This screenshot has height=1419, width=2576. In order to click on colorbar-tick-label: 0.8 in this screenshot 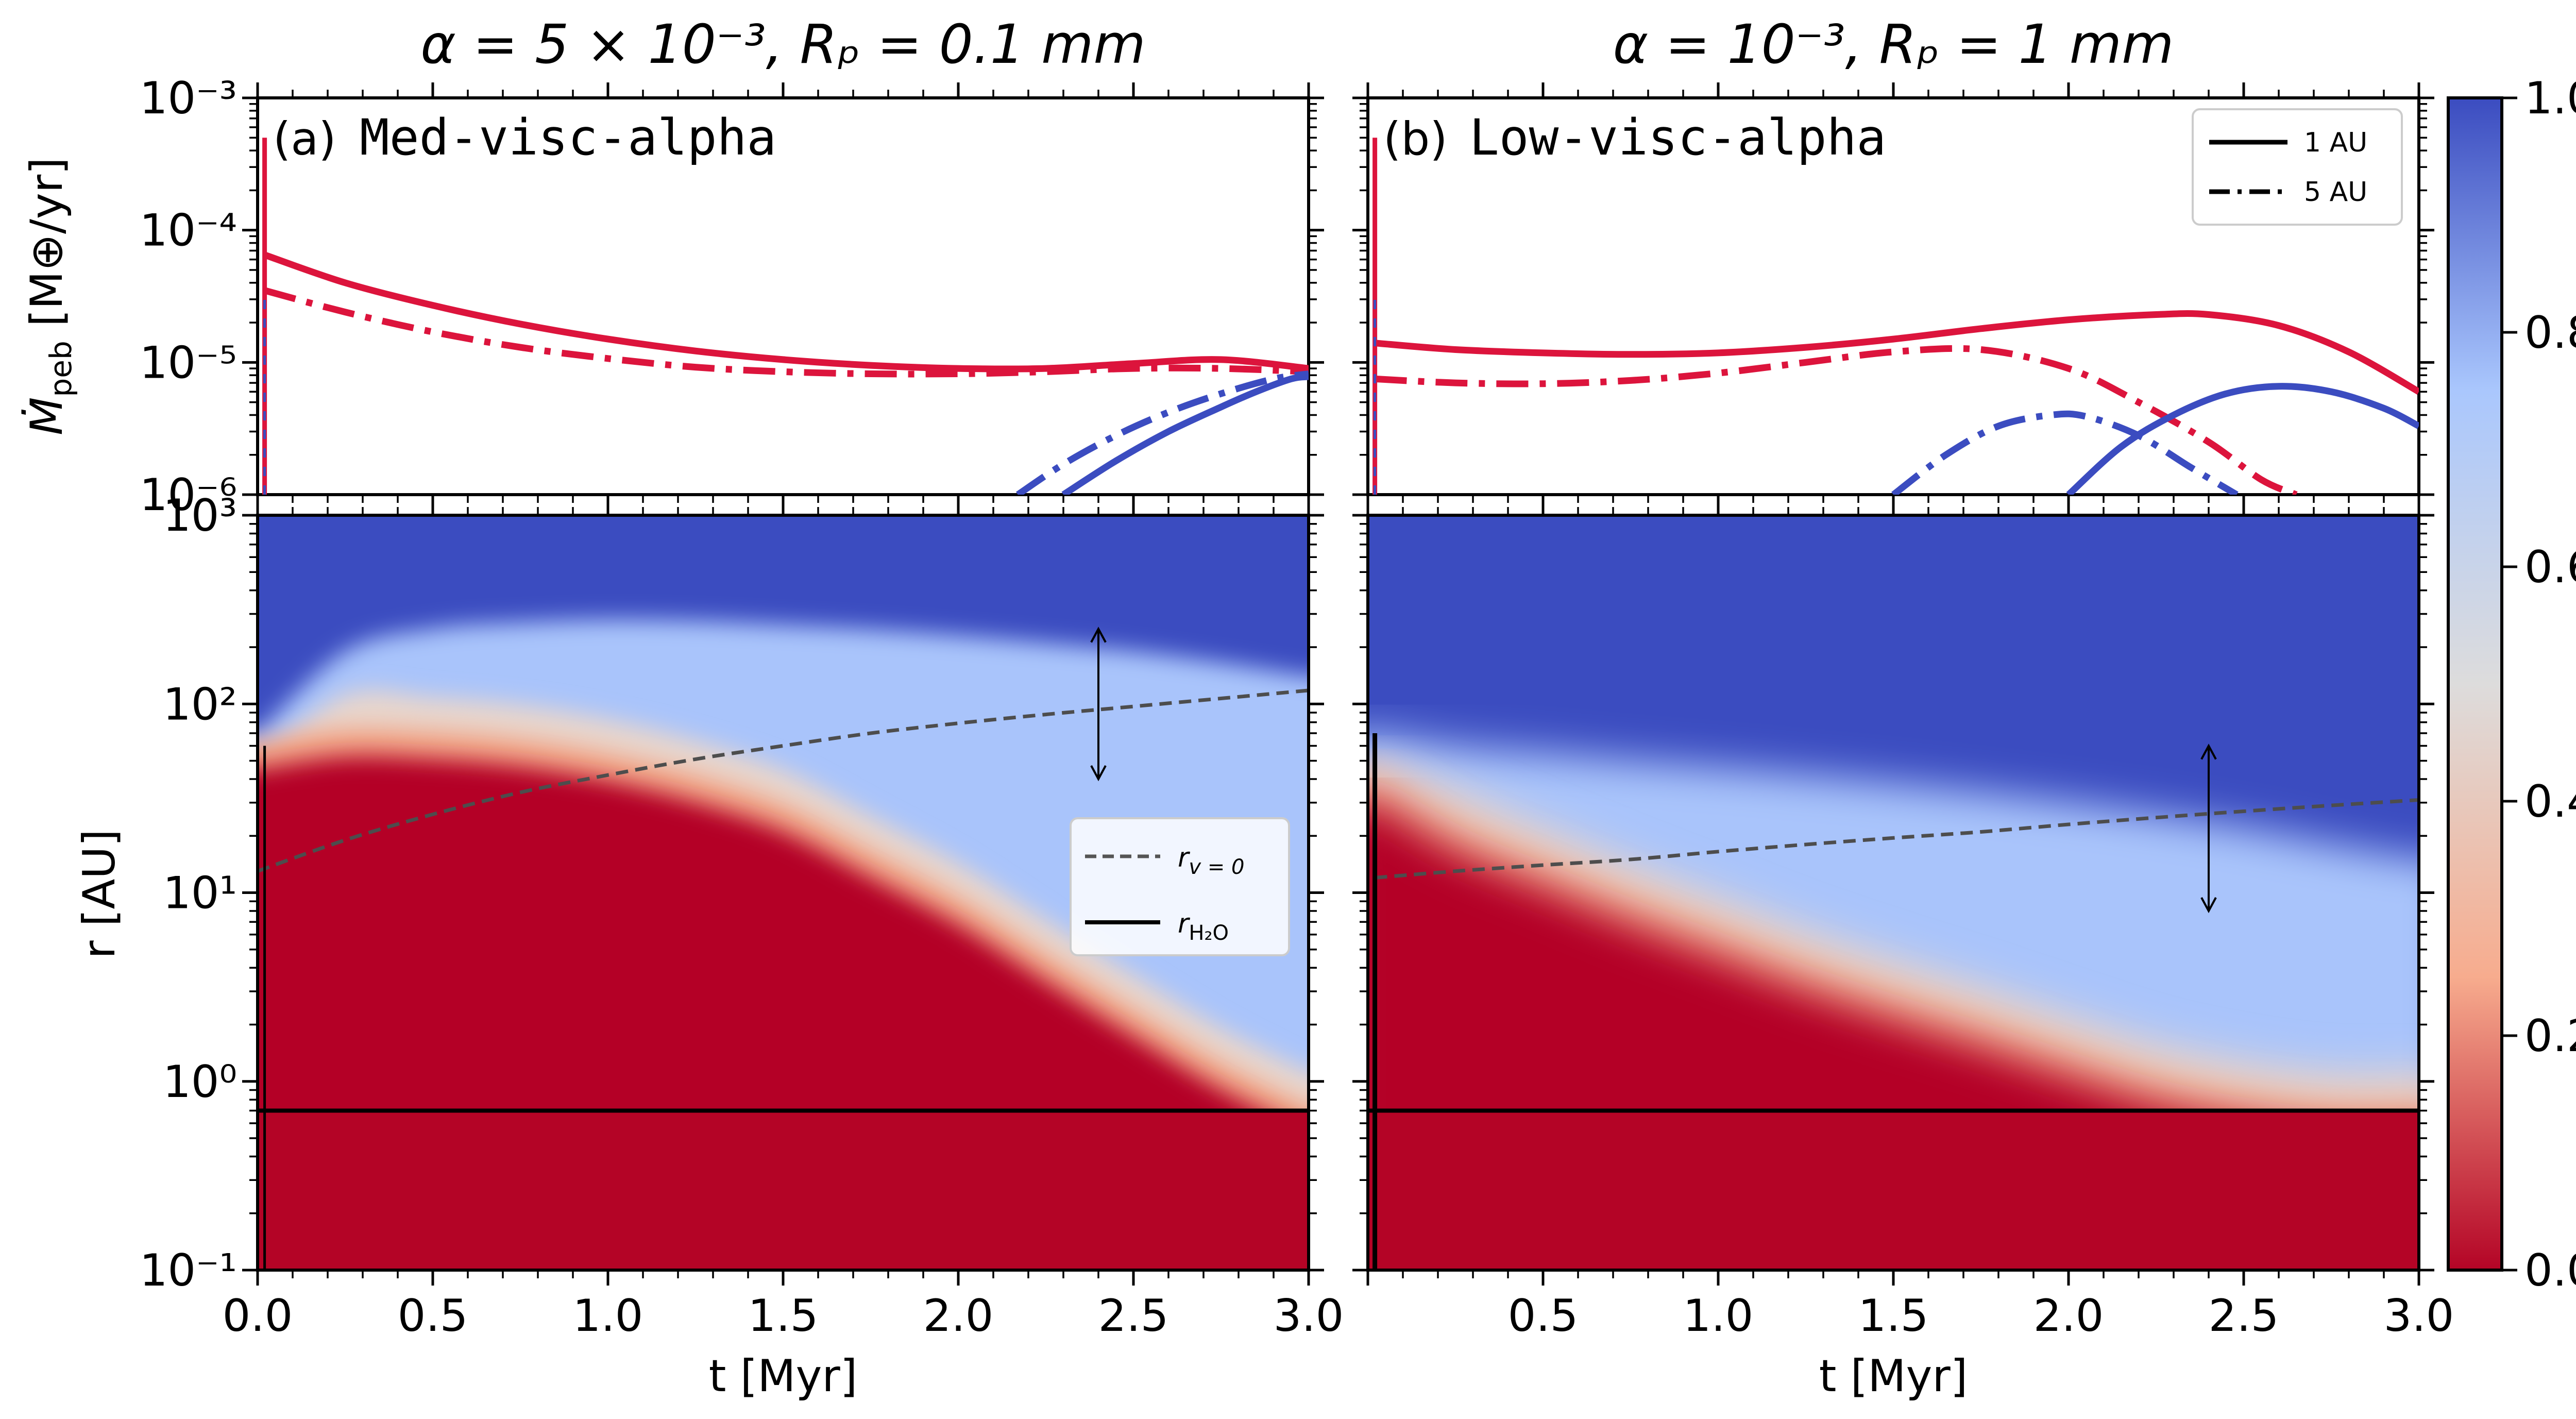, I will do `click(2550, 333)`.